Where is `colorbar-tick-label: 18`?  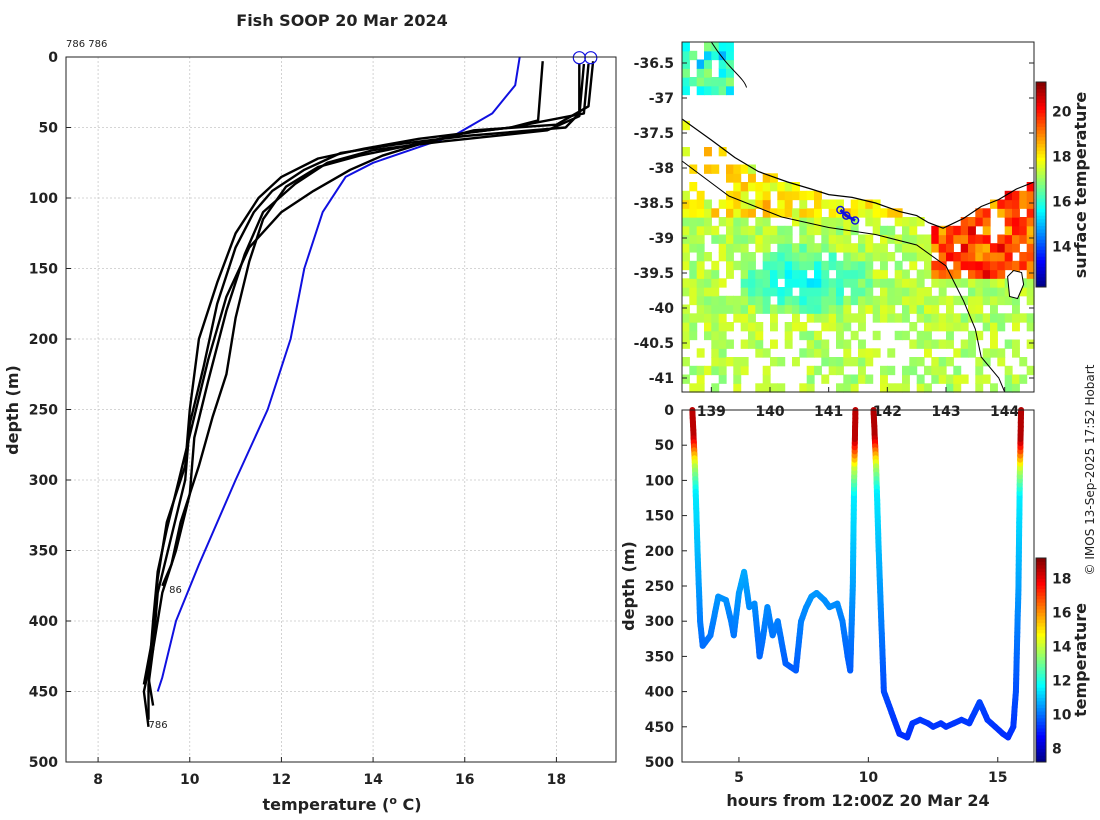 colorbar-tick-label: 18 is located at coordinates (1061, 579).